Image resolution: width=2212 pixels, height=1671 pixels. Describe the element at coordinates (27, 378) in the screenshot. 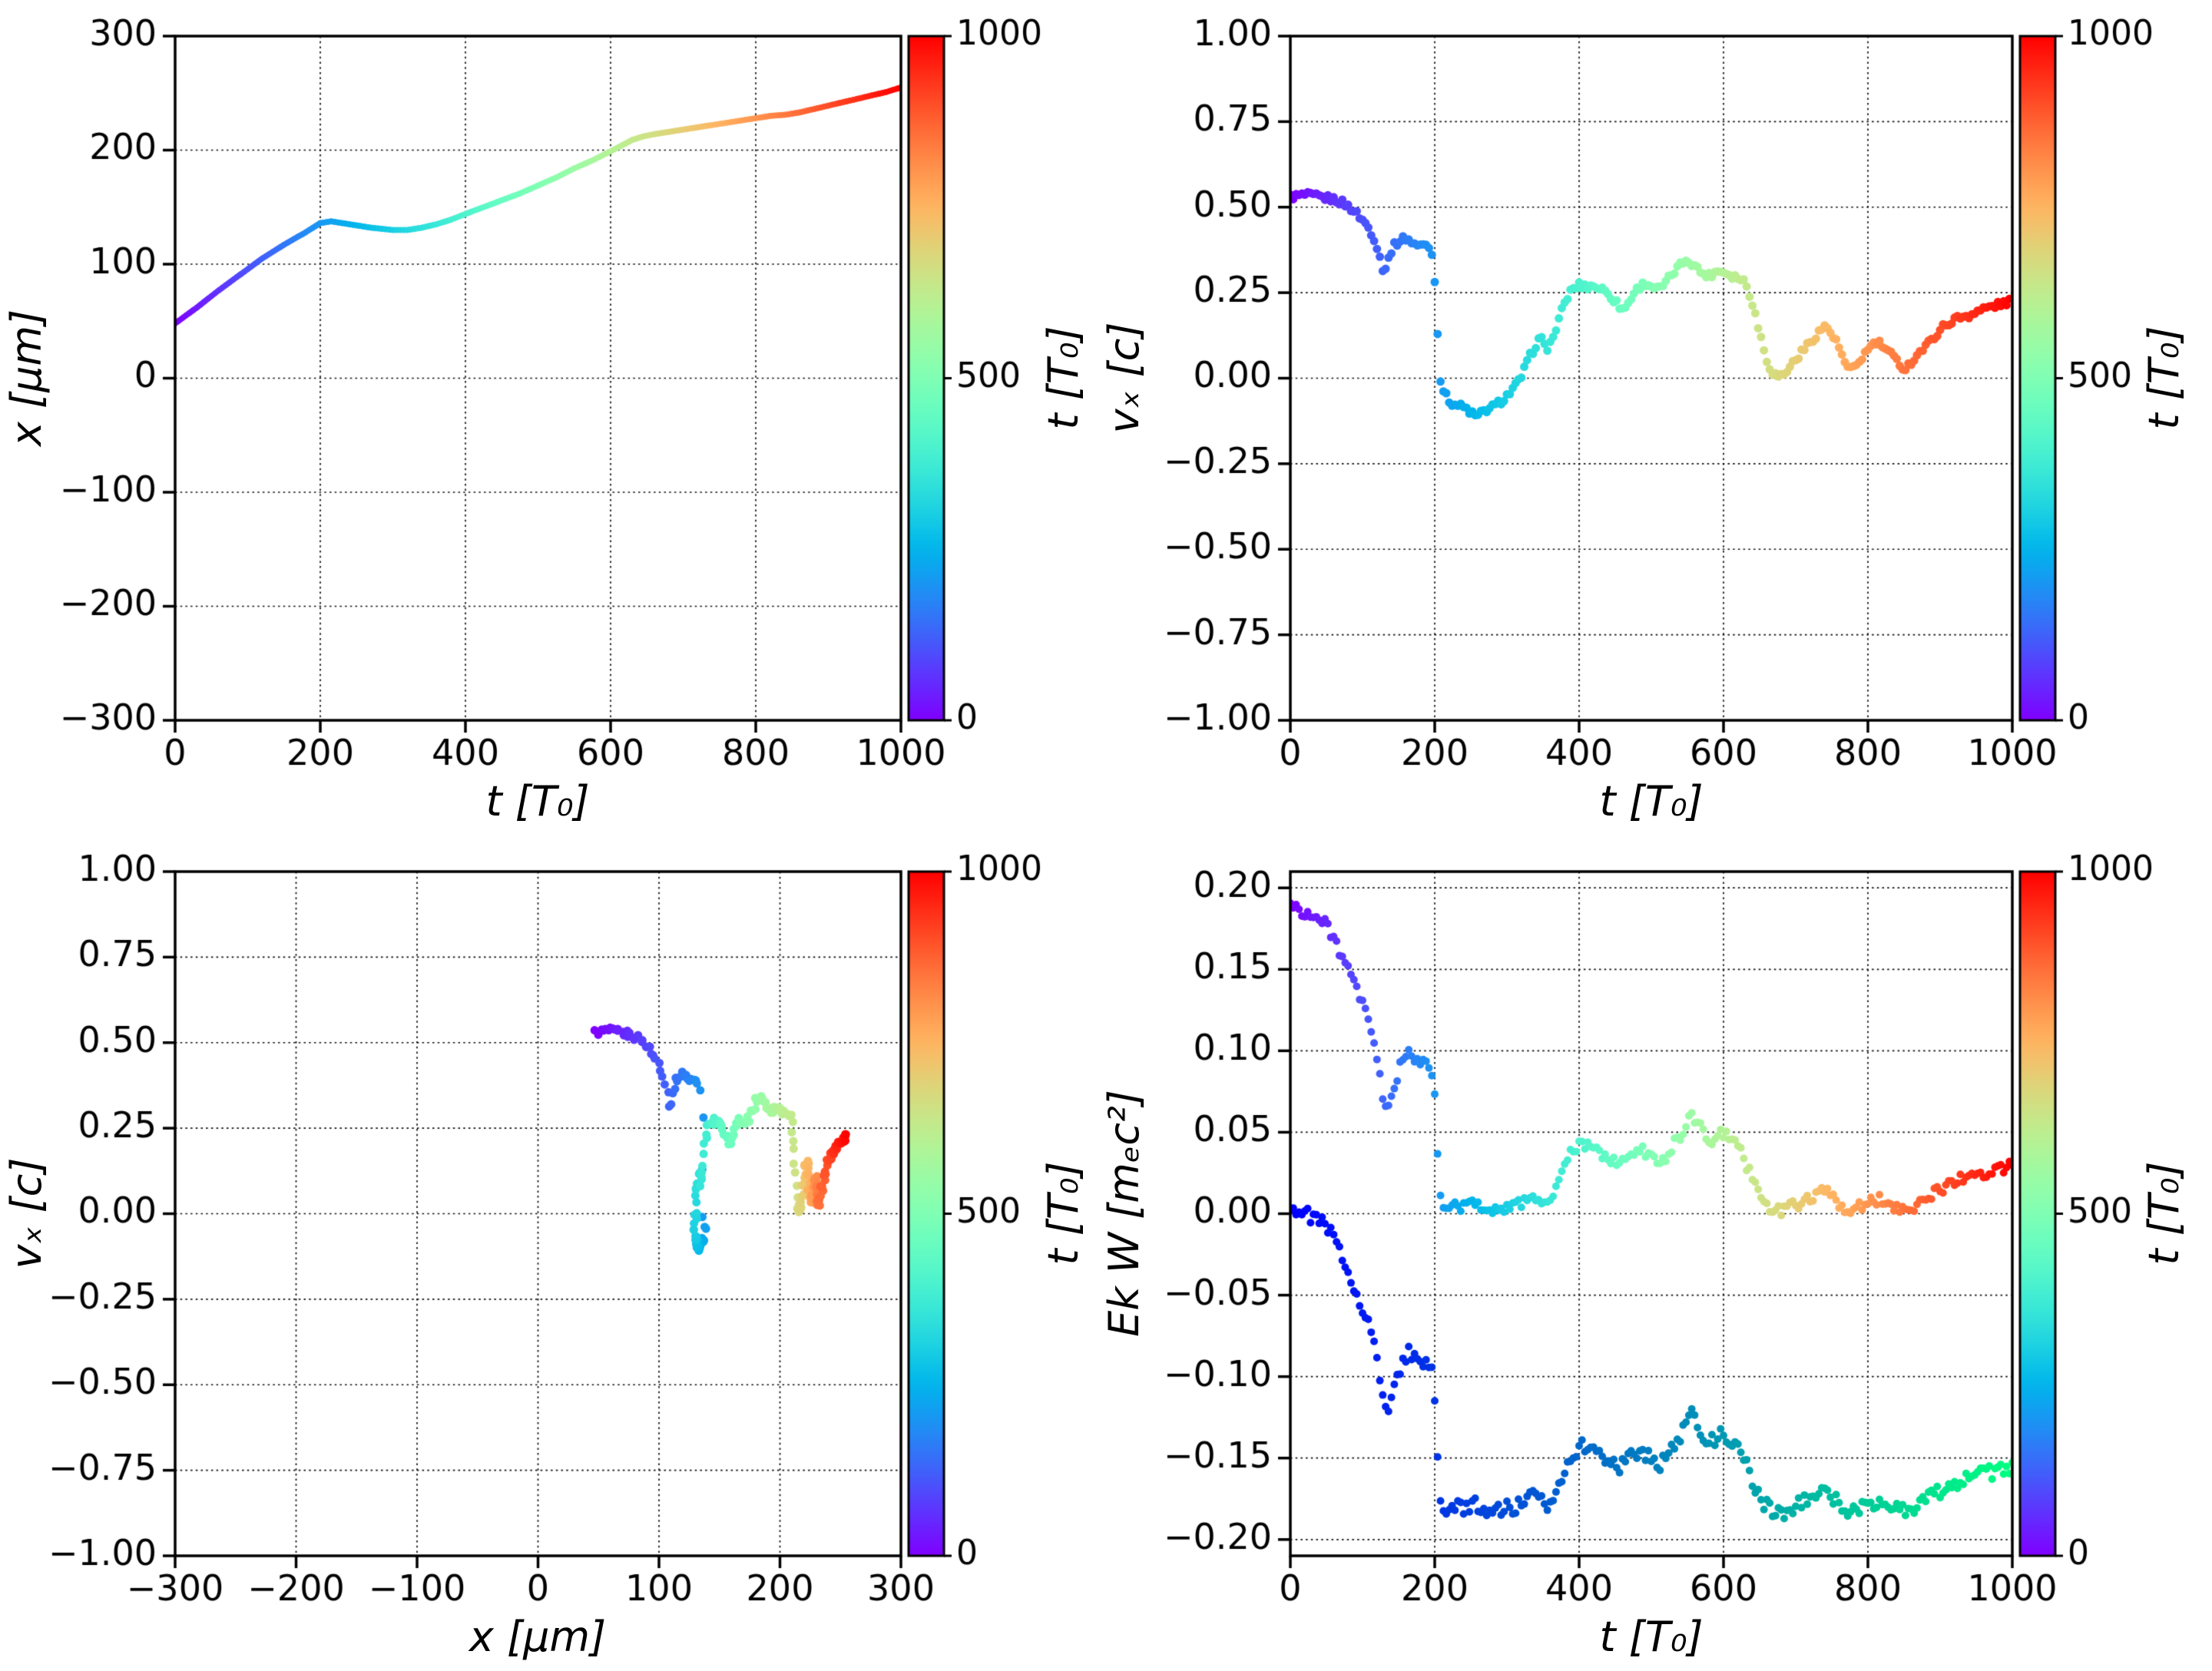

I see `y-axis-label: x [μm]` at that location.